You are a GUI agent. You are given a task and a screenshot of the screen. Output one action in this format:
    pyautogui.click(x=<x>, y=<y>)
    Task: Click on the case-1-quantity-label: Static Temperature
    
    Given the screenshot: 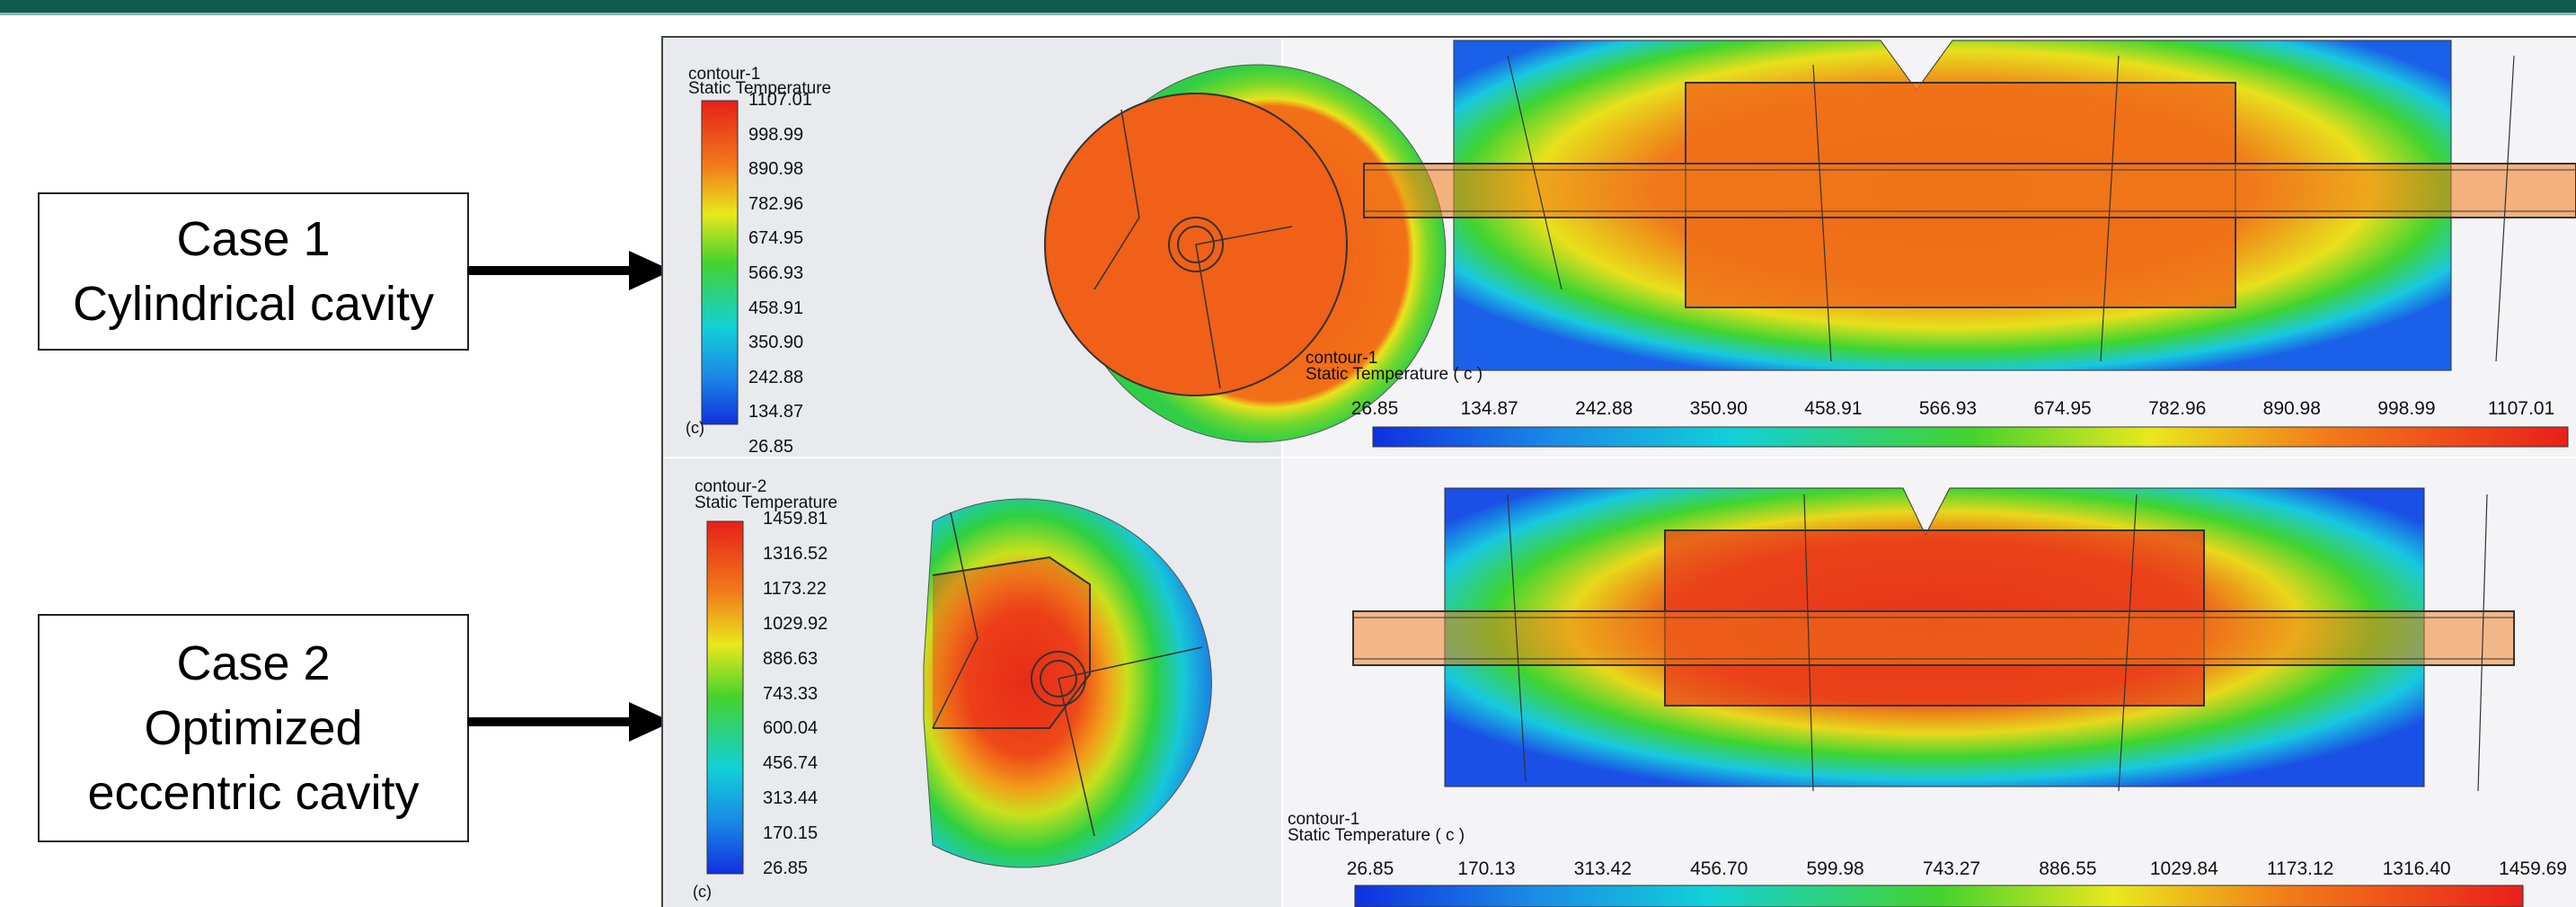 What is the action you would take?
    pyautogui.click(x=760, y=88)
    